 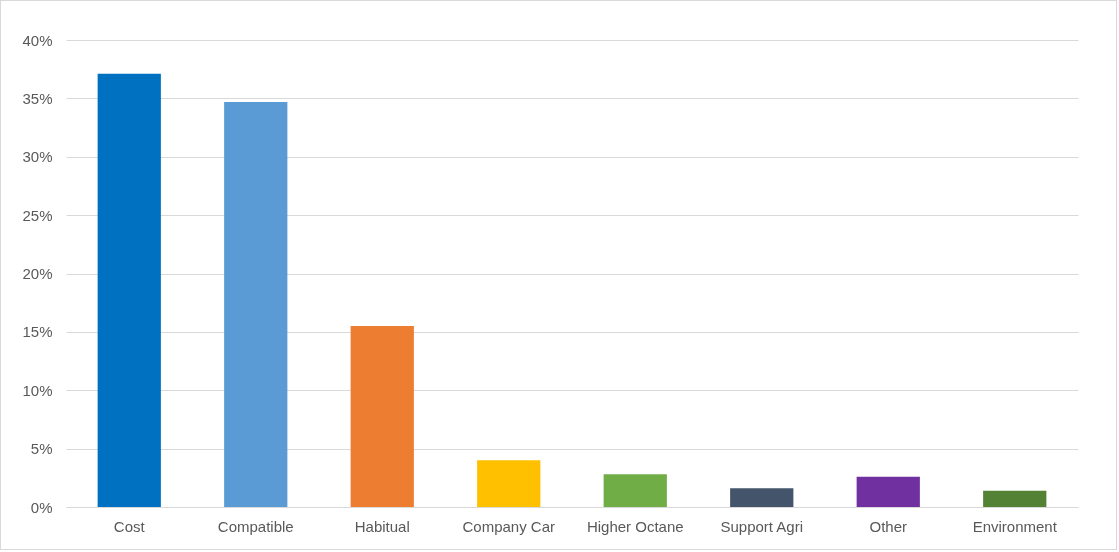 I want to click on y-tick-label: 10%, so click(x=37, y=390).